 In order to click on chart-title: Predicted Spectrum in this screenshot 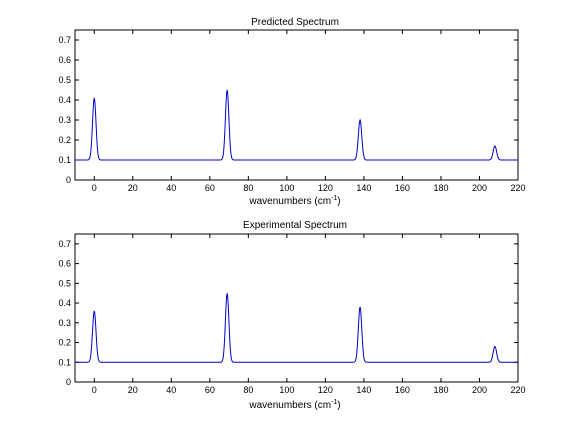, I will do `click(295, 22)`.